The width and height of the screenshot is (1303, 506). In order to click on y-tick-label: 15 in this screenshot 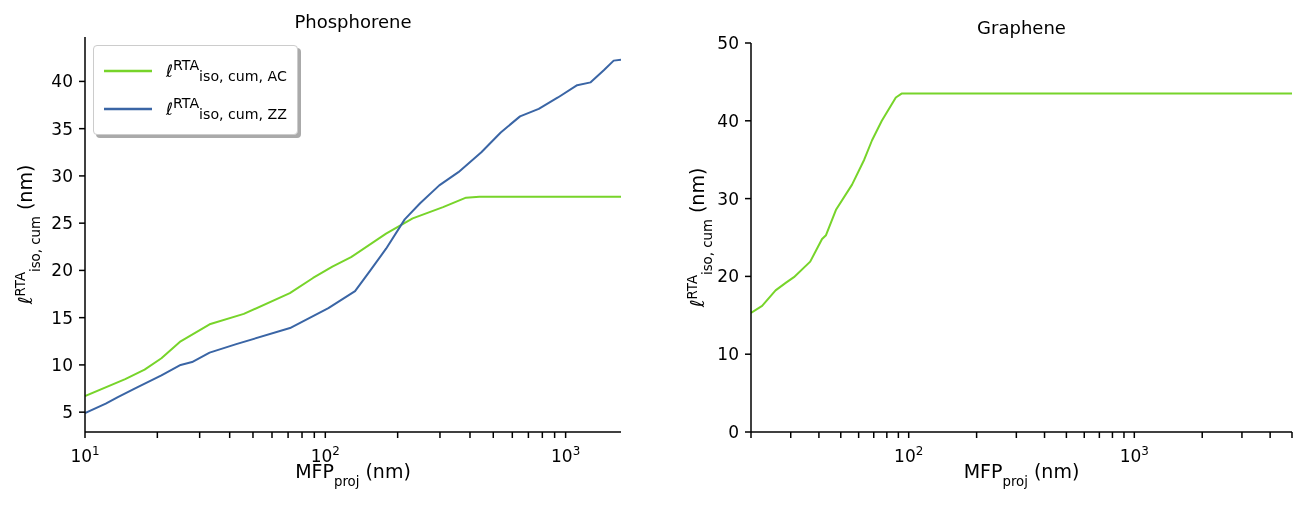, I will do `click(62, 317)`.